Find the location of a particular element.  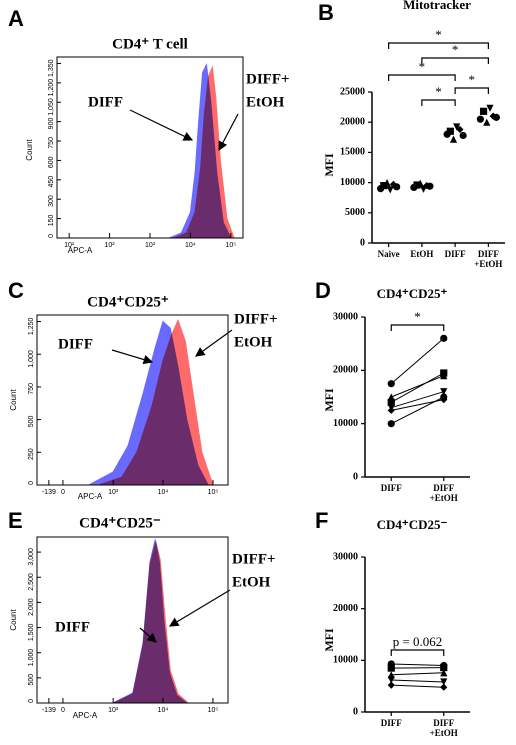

y-tick-label: 1,350 is located at coordinates (51, 68).